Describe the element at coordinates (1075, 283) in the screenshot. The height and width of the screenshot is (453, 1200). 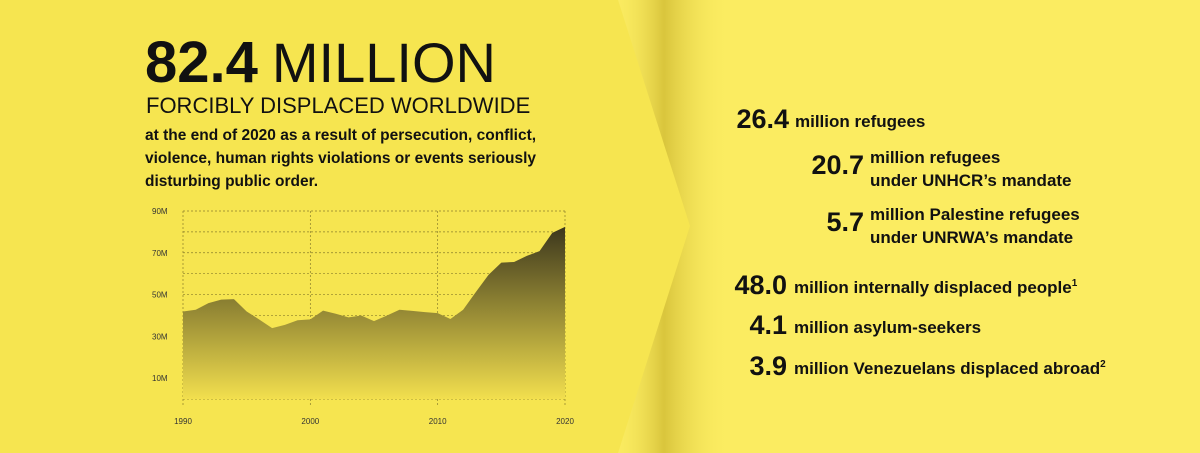
I see `footnote: 1` at that location.